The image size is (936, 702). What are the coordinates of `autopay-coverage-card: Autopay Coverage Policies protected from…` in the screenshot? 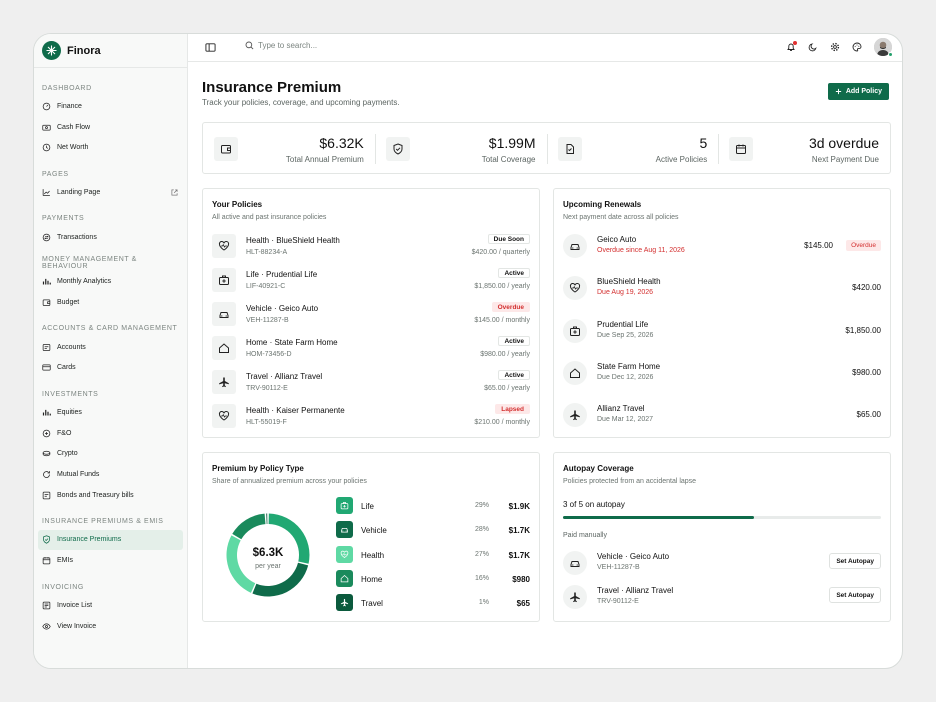 It's located at (722, 537).